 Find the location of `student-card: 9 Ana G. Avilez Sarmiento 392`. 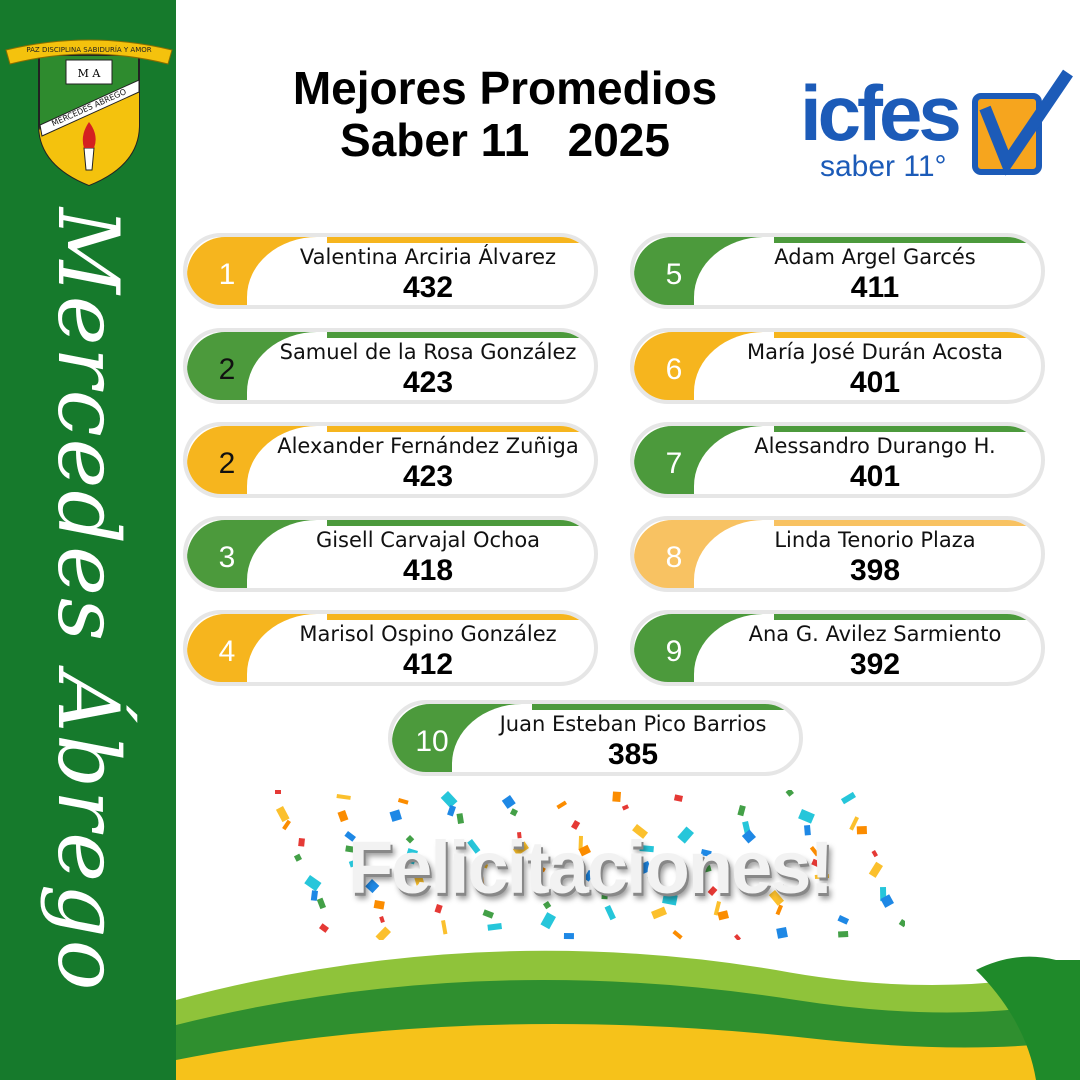

student-card: 9 Ana G. Avilez Sarmiento 392 is located at coordinates (837, 648).